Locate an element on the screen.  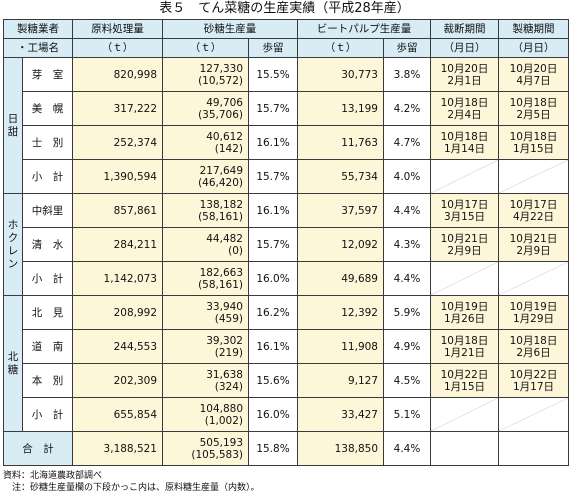
pulp-amount: 37,597 is located at coordinates (340, 210).